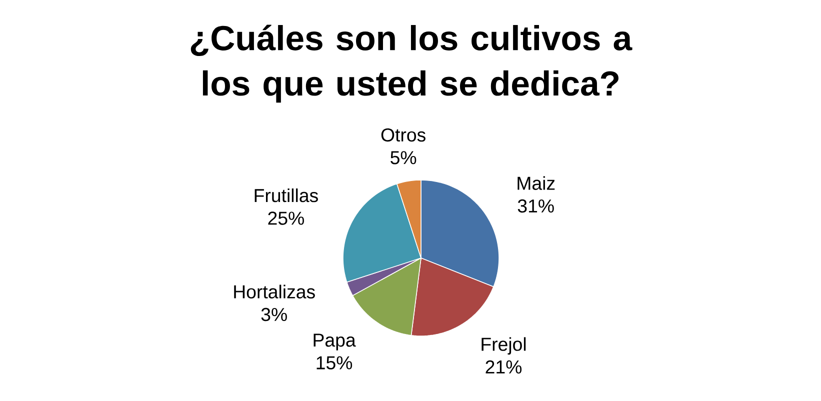 This screenshot has width=821, height=401. Describe the element at coordinates (403, 157) in the screenshot. I see `data-label: 5%` at that location.